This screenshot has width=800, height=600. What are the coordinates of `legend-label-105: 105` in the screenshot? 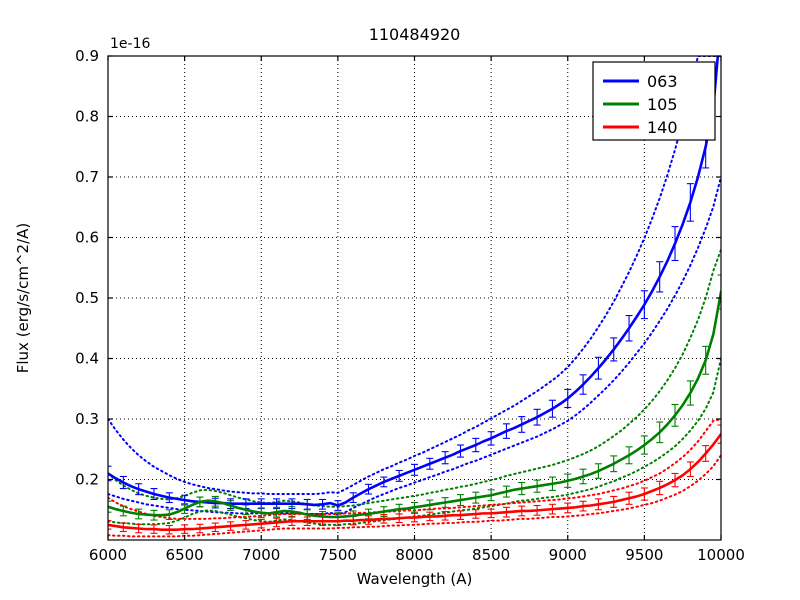 It's located at (662, 104).